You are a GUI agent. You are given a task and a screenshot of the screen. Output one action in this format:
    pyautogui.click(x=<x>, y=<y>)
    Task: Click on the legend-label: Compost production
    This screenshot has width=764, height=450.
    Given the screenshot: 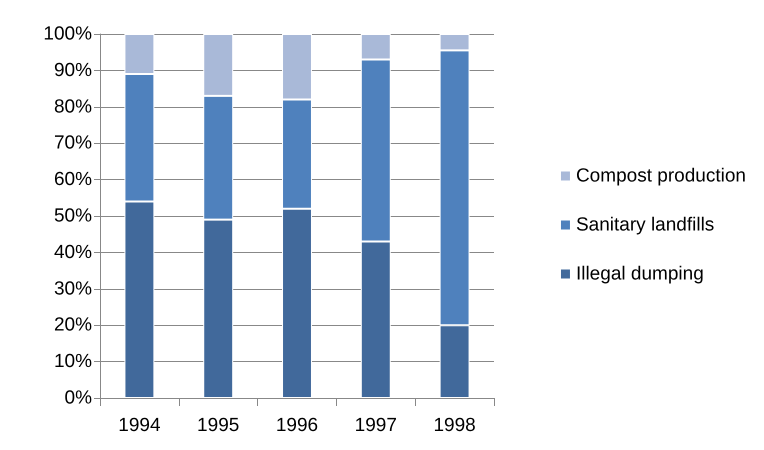 What is the action you would take?
    pyautogui.click(x=661, y=176)
    